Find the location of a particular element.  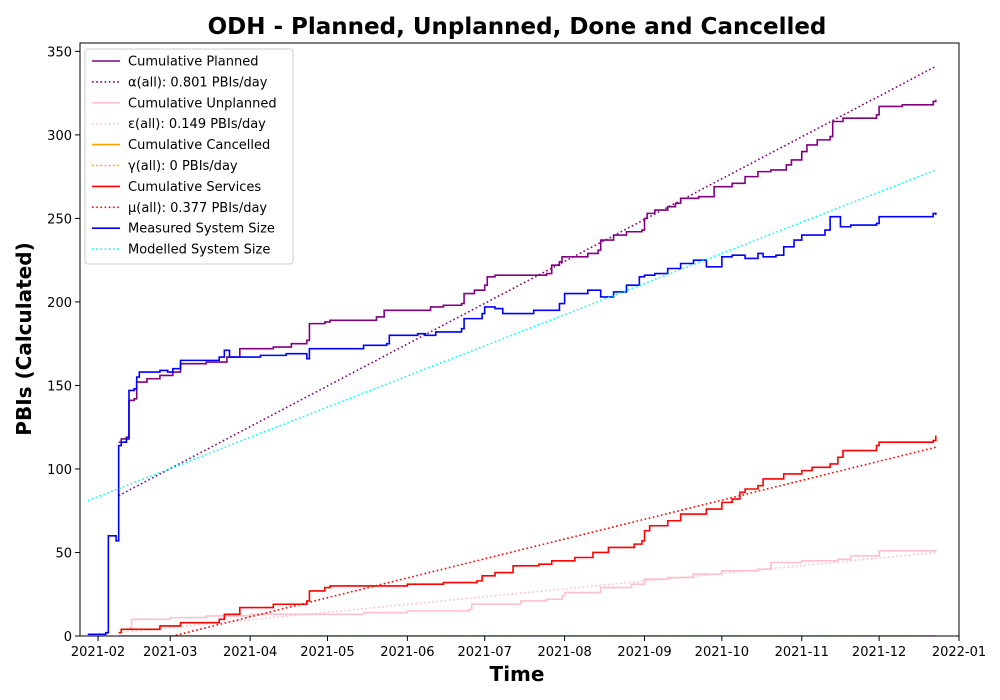

series-line-cumulative-unplanned is located at coordinates (532, 589).